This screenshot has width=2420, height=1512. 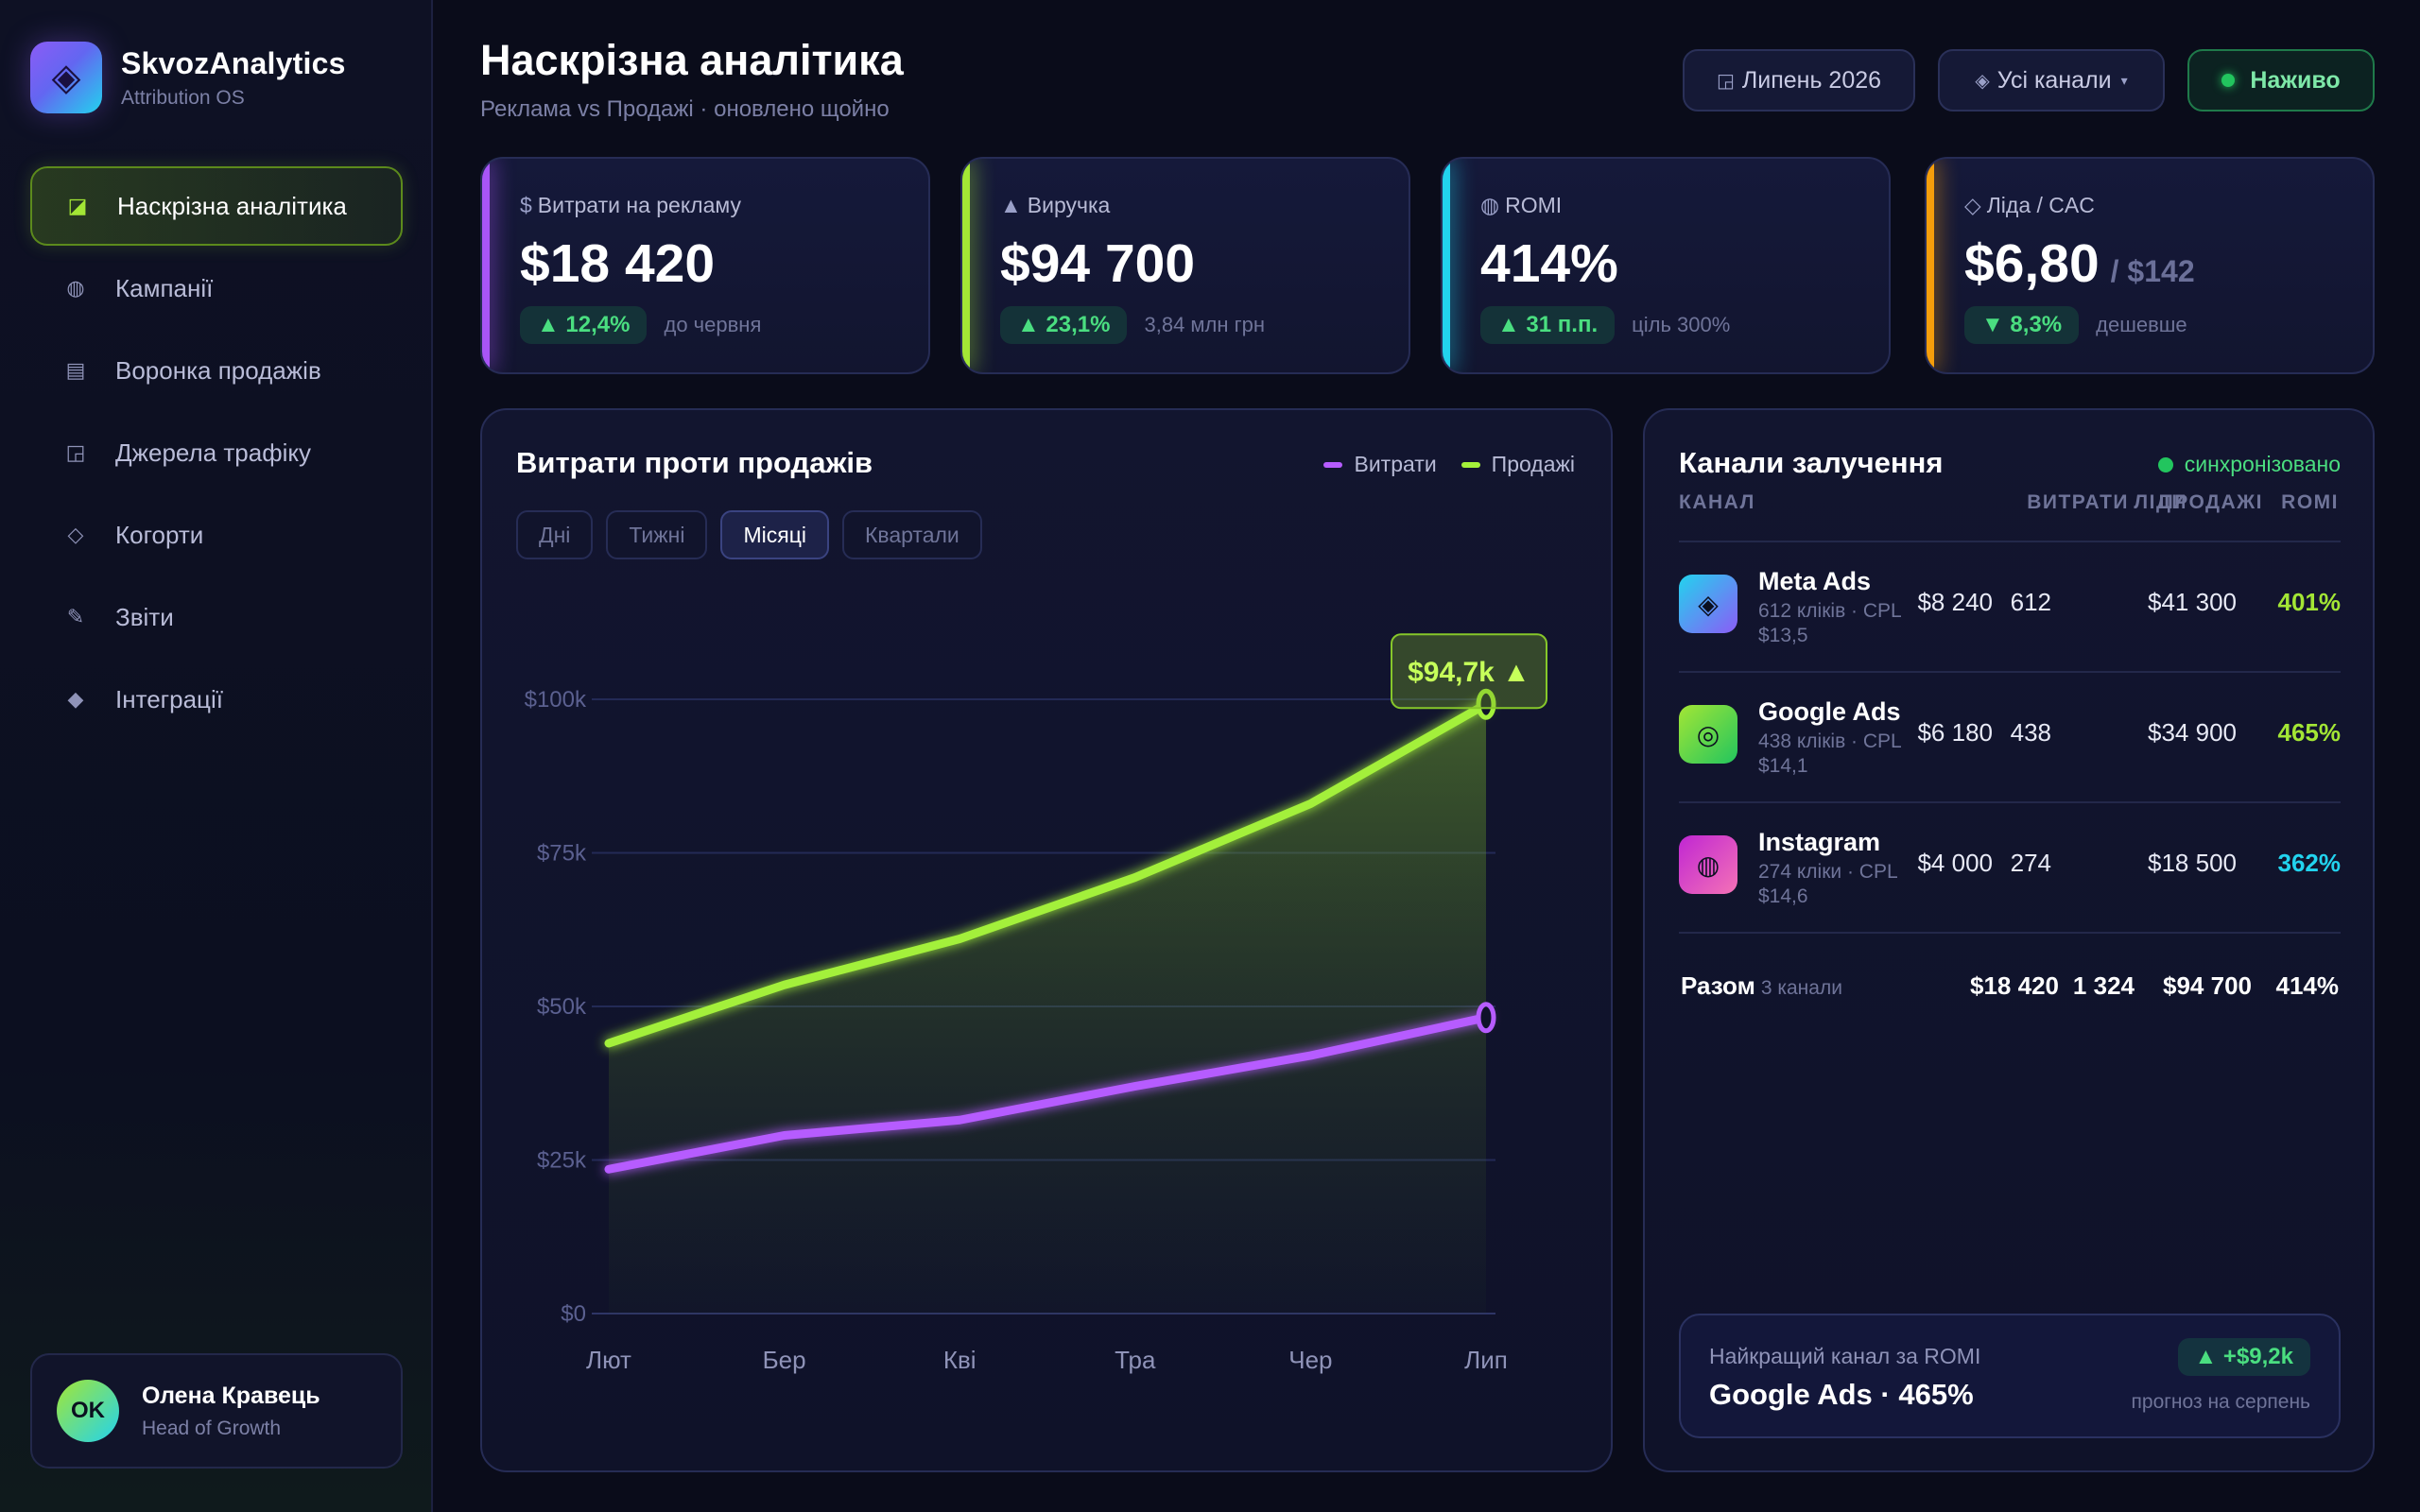 I want to click on kpi-label: Витрати на рекламу, so click(x=639, y=205).